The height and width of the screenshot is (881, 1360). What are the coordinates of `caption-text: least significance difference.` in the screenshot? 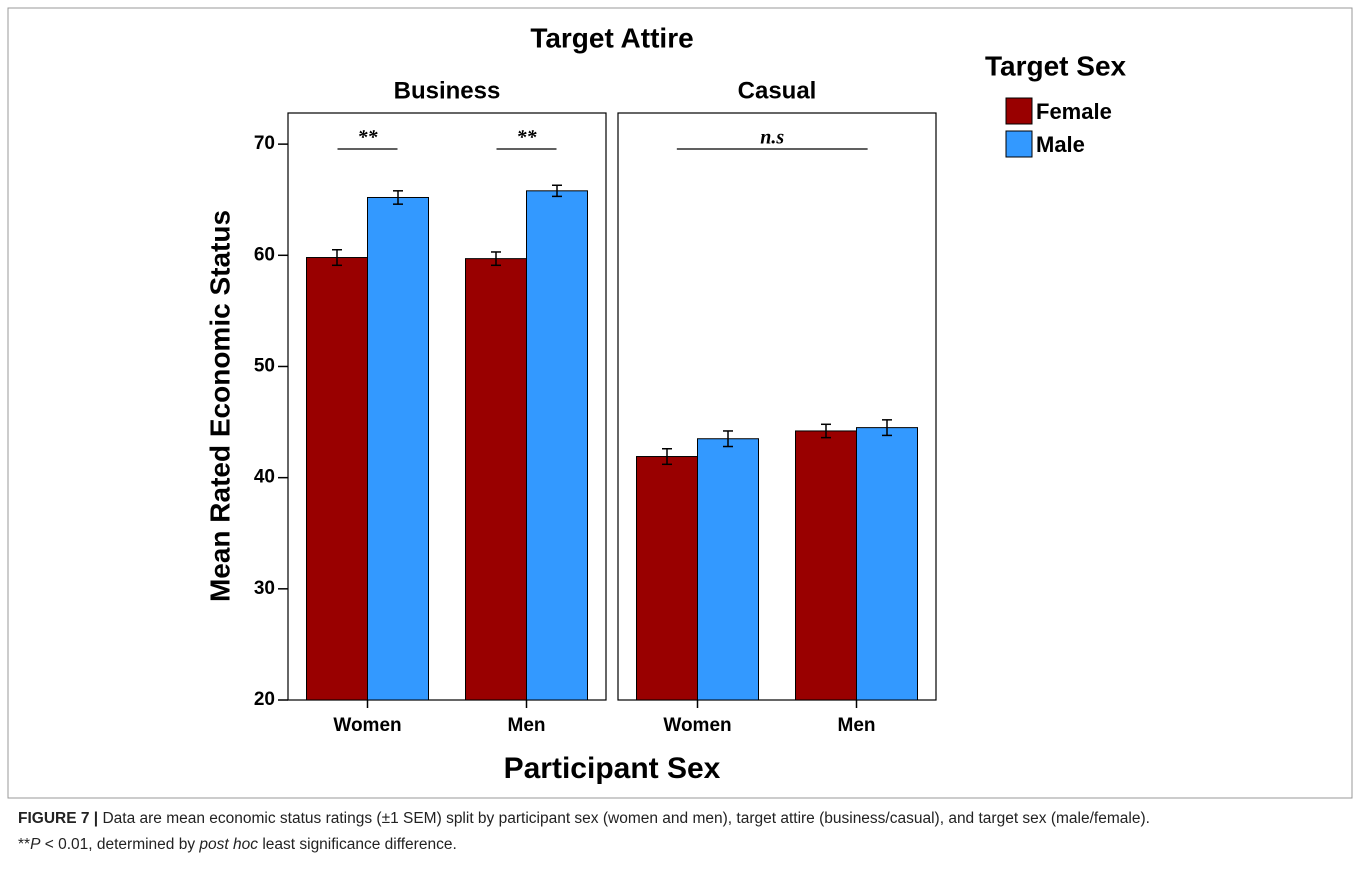 It's located at (357, 844).